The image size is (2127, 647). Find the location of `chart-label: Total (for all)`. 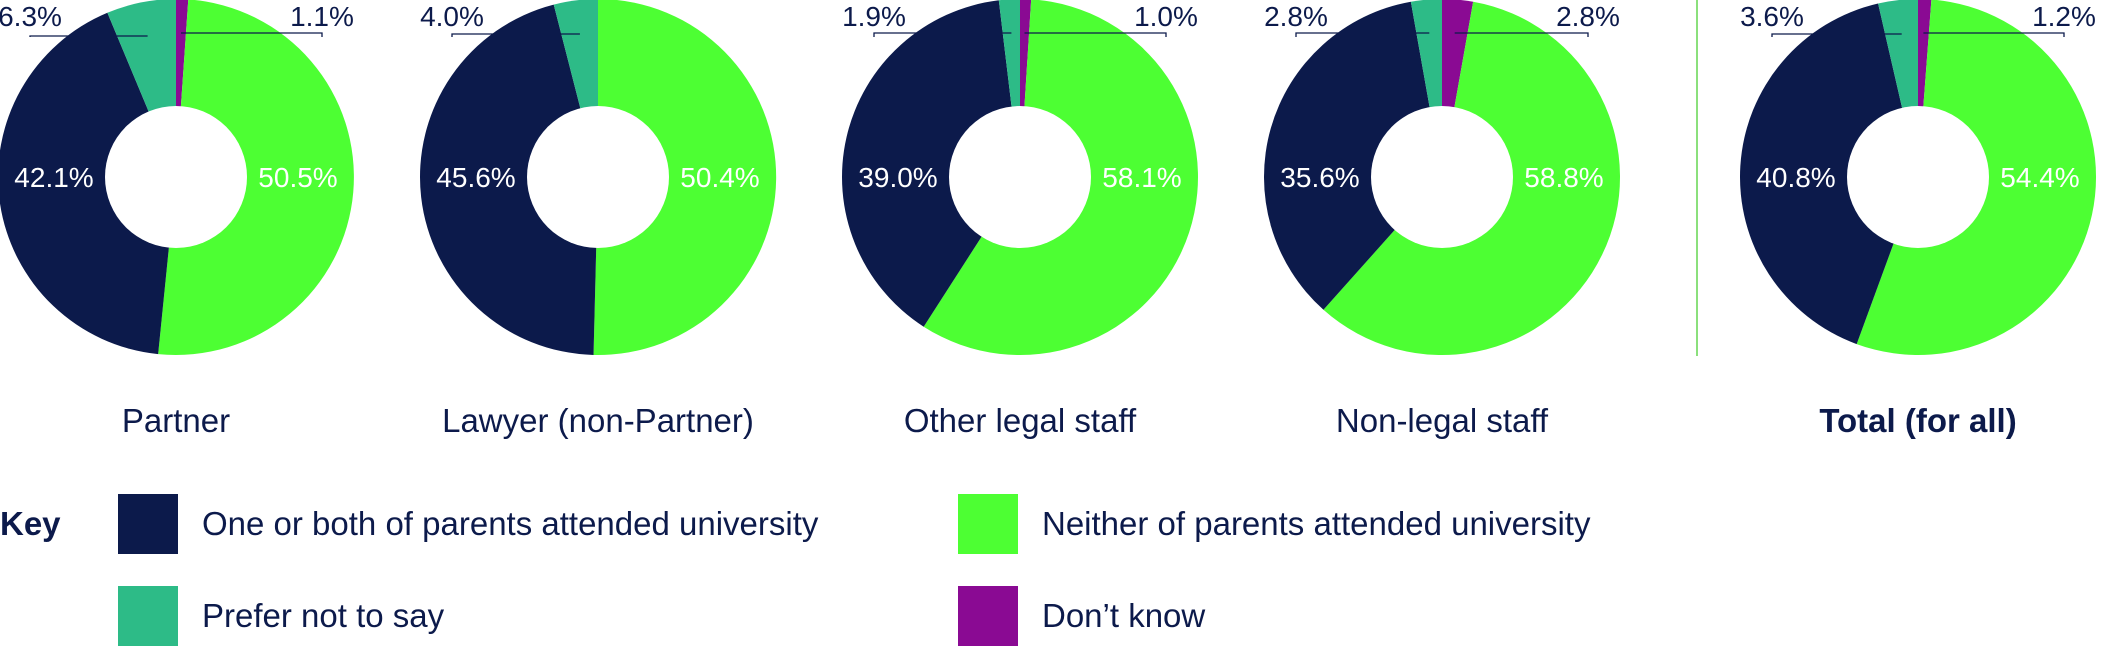

chart-label: Total (for all) is located at coordinates (1917, 420).